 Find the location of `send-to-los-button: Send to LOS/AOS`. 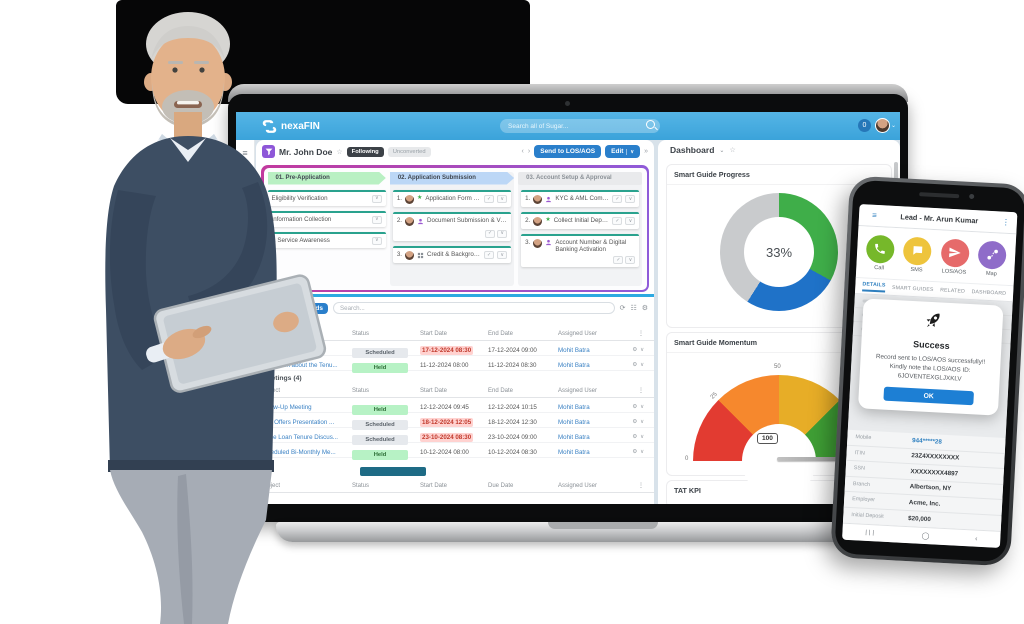

send-to-los-button: Send to LOS/AOS is located at coordinates (568, 151).